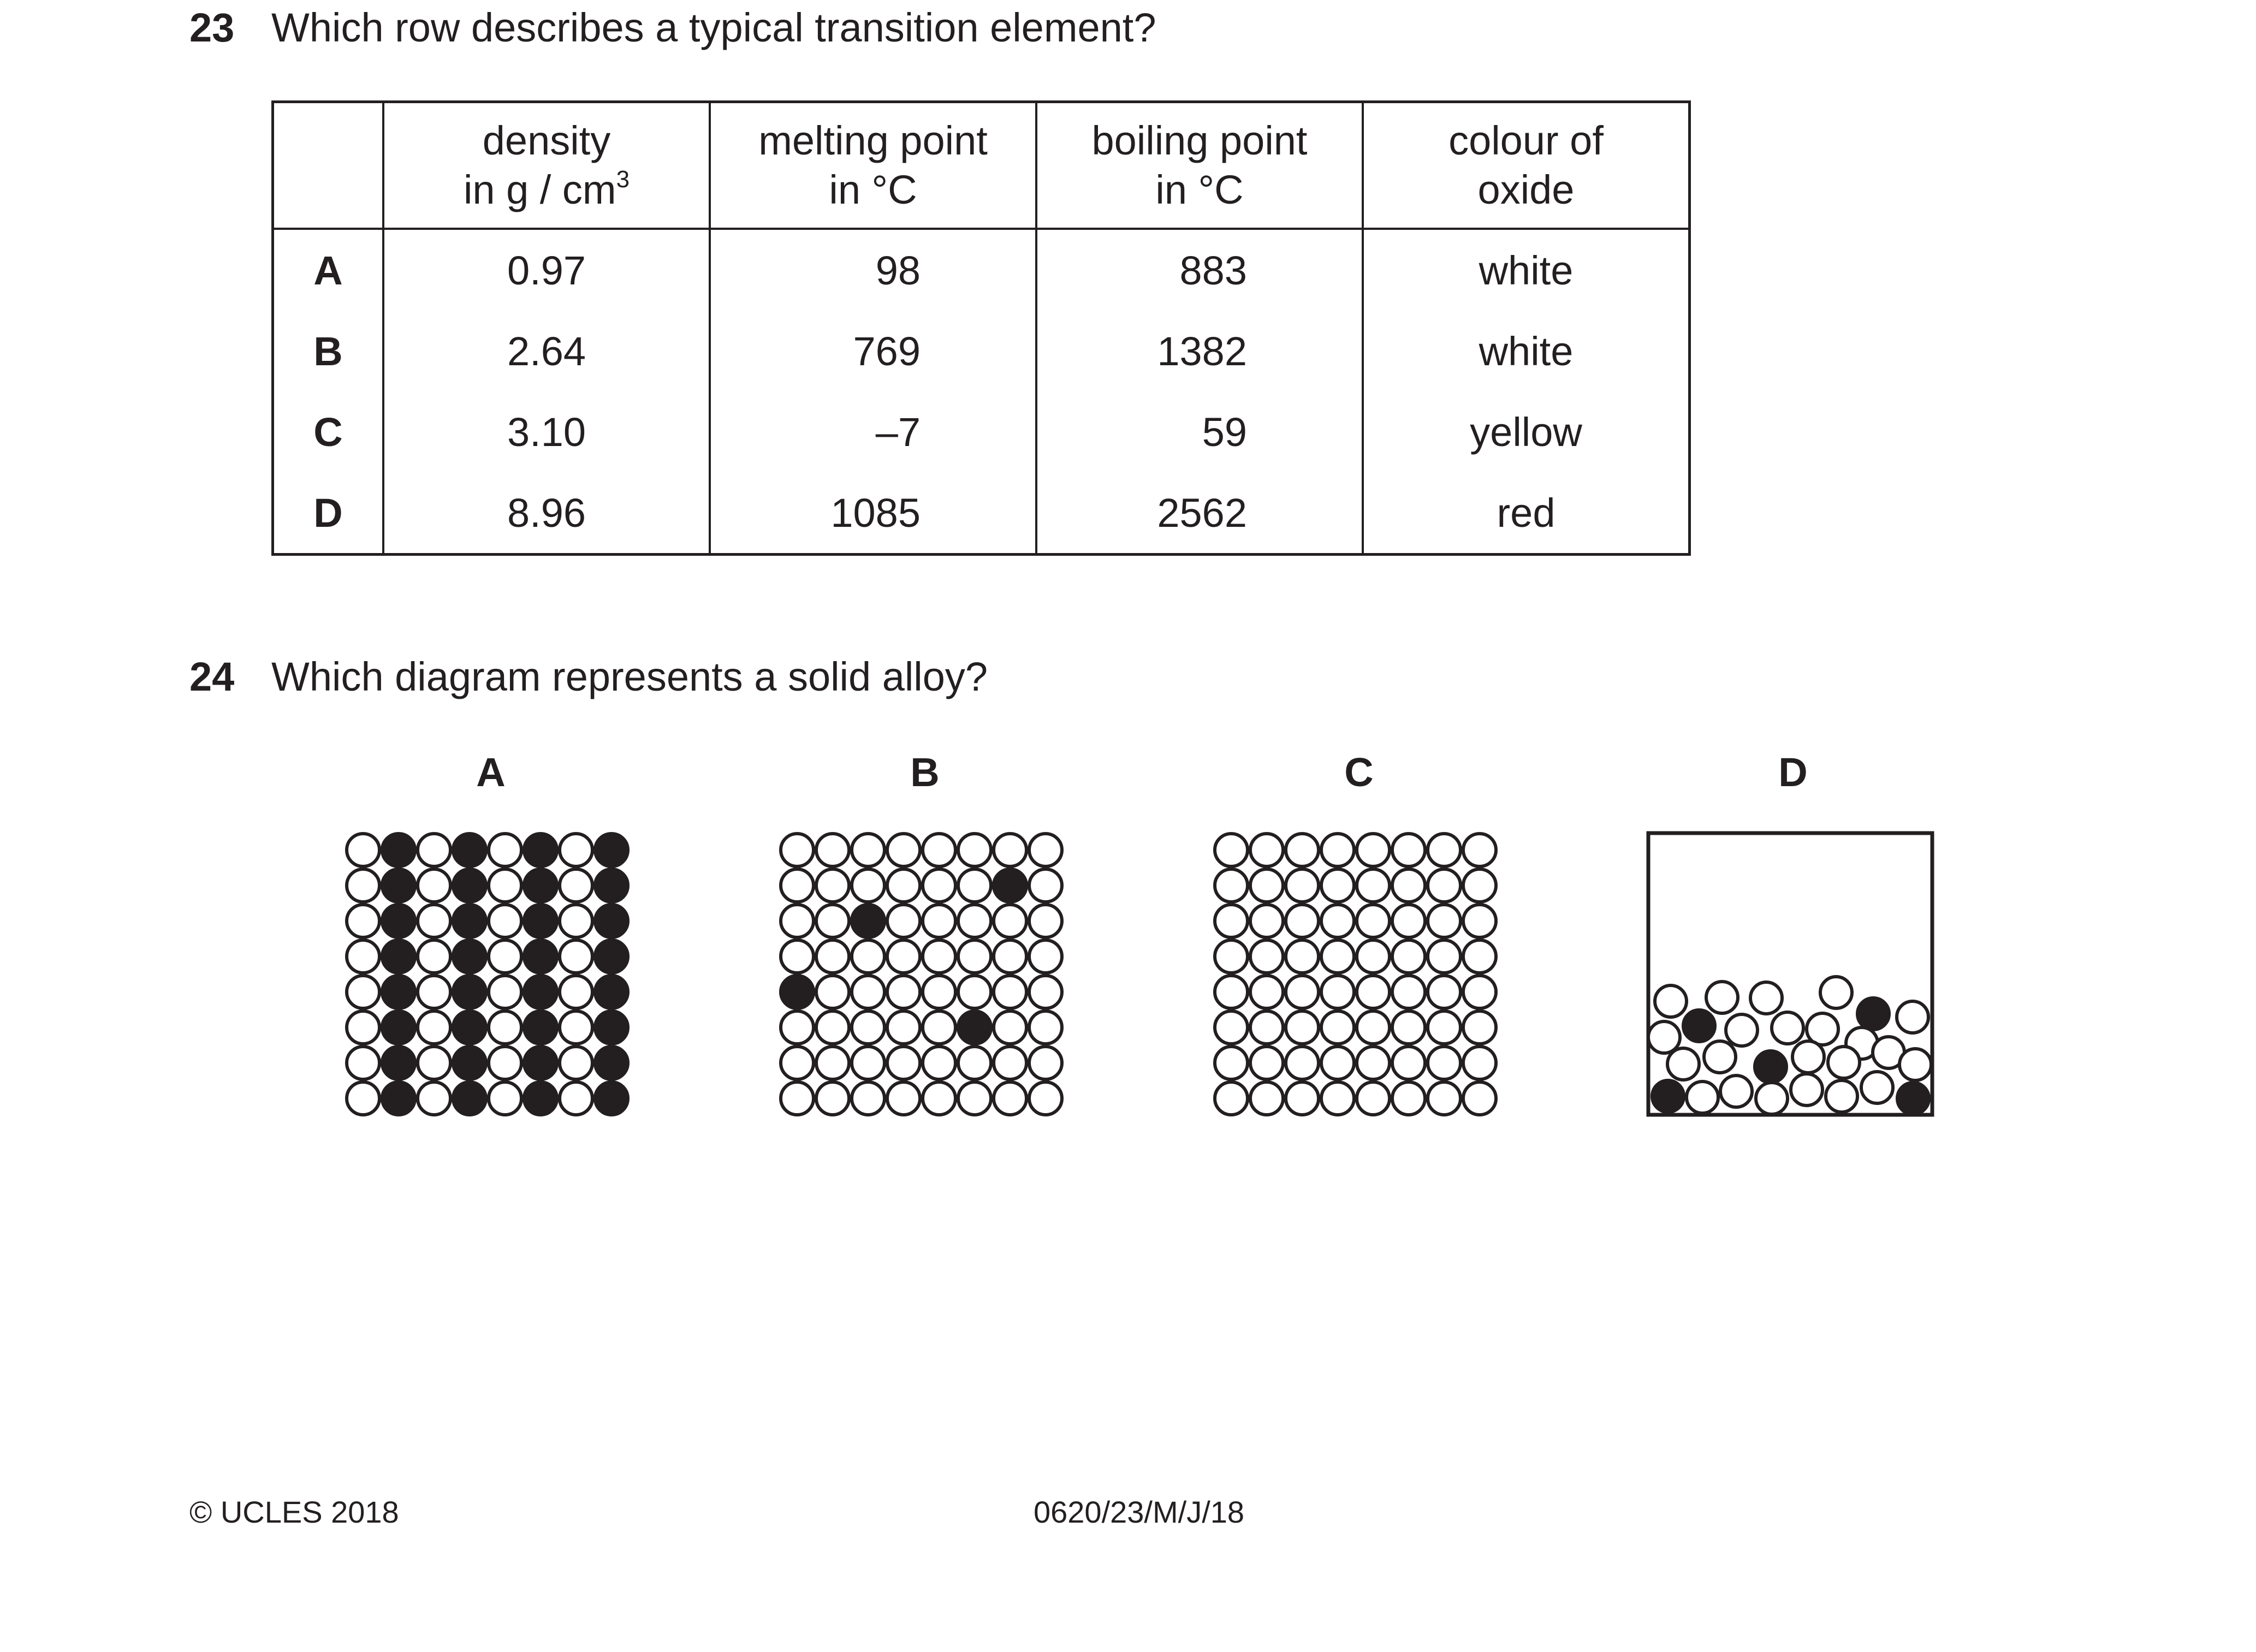 The image size is (2256, 1652). What do you see at coordinates (546, 513) in the screenshot?
I see `density-cell: 8.96` at bounding box center [546, 513].